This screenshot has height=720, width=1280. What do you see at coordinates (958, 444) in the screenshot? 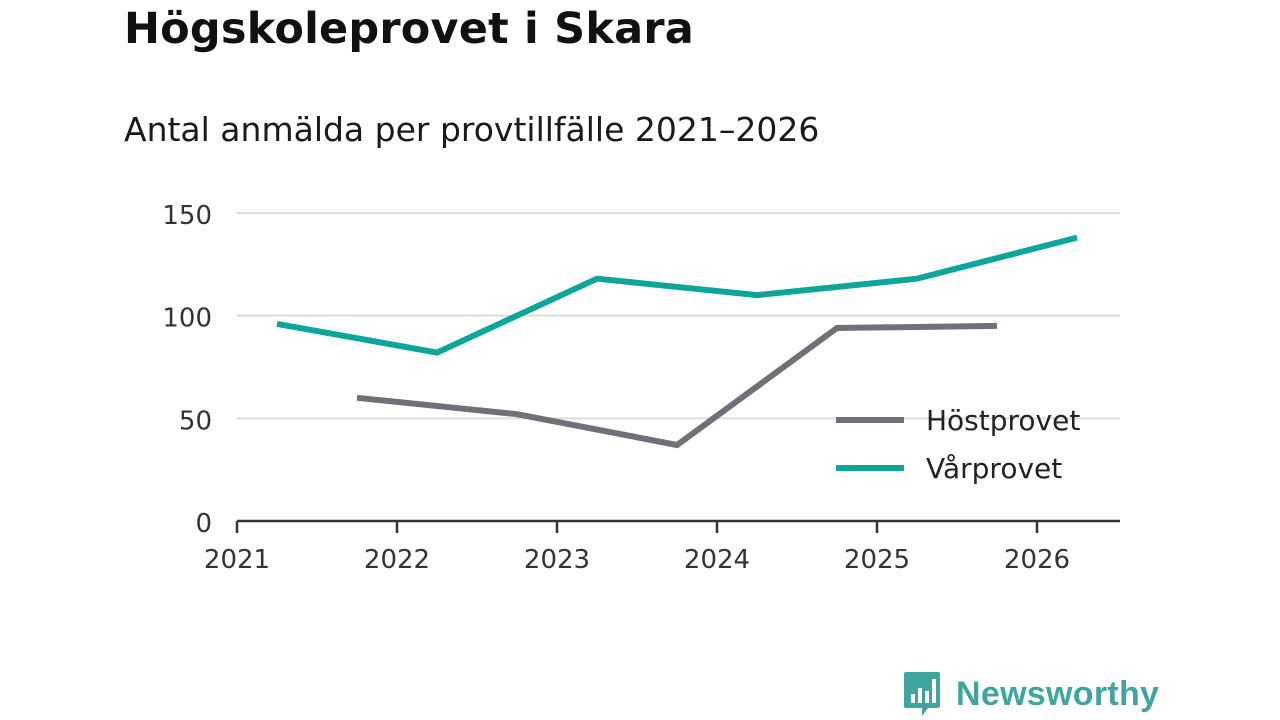
I see `legend: Höstprovet Vårprovet` at bounding box center [958, 444].